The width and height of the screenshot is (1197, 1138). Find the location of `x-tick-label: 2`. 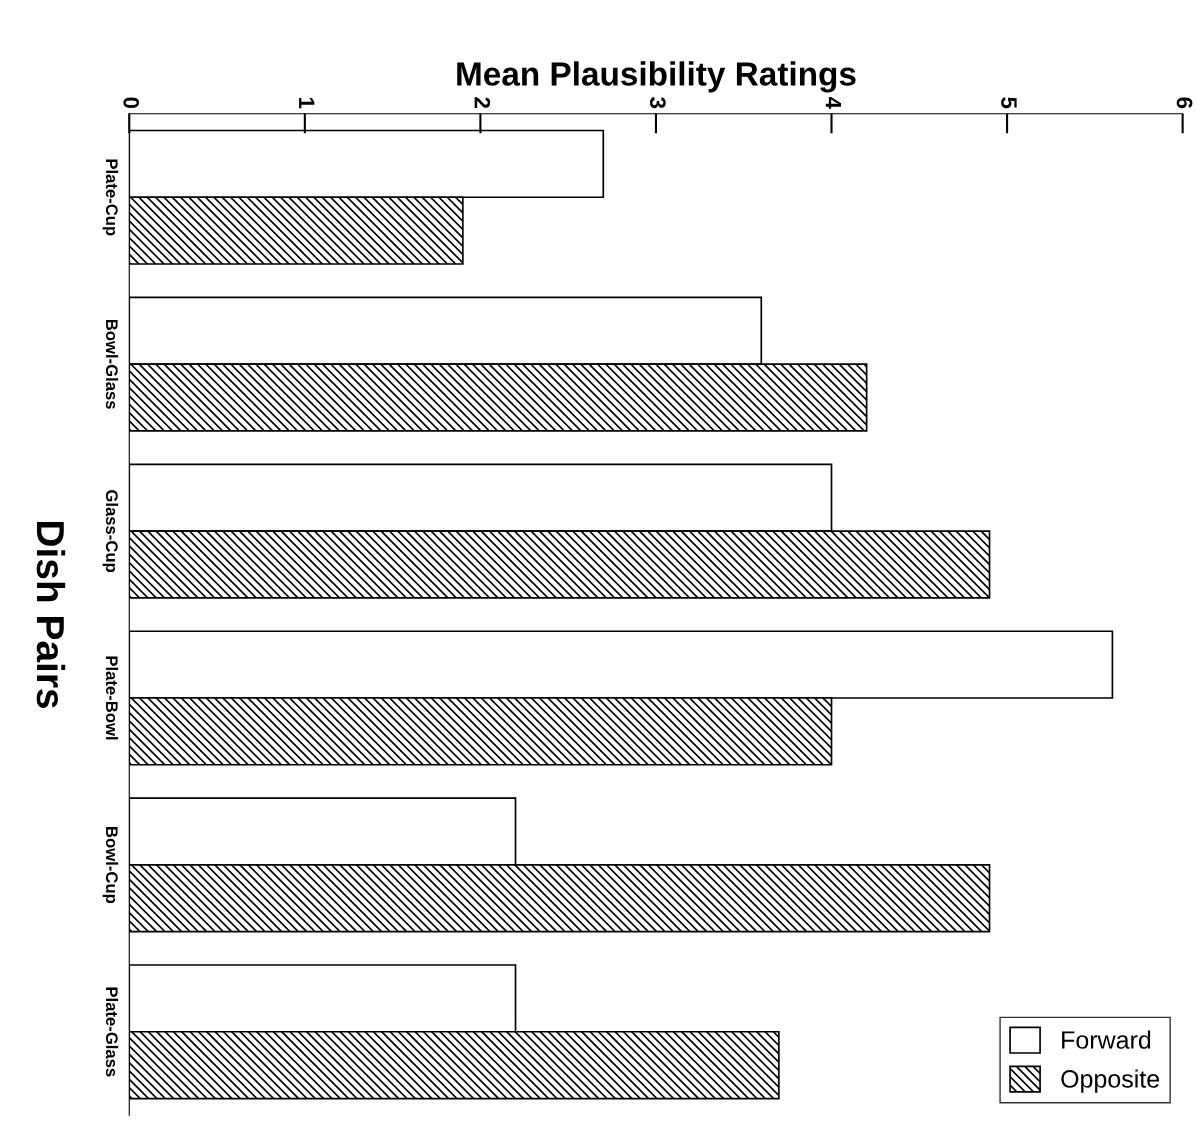

x-tick-label: 2 is located at coordinates (482, 103).